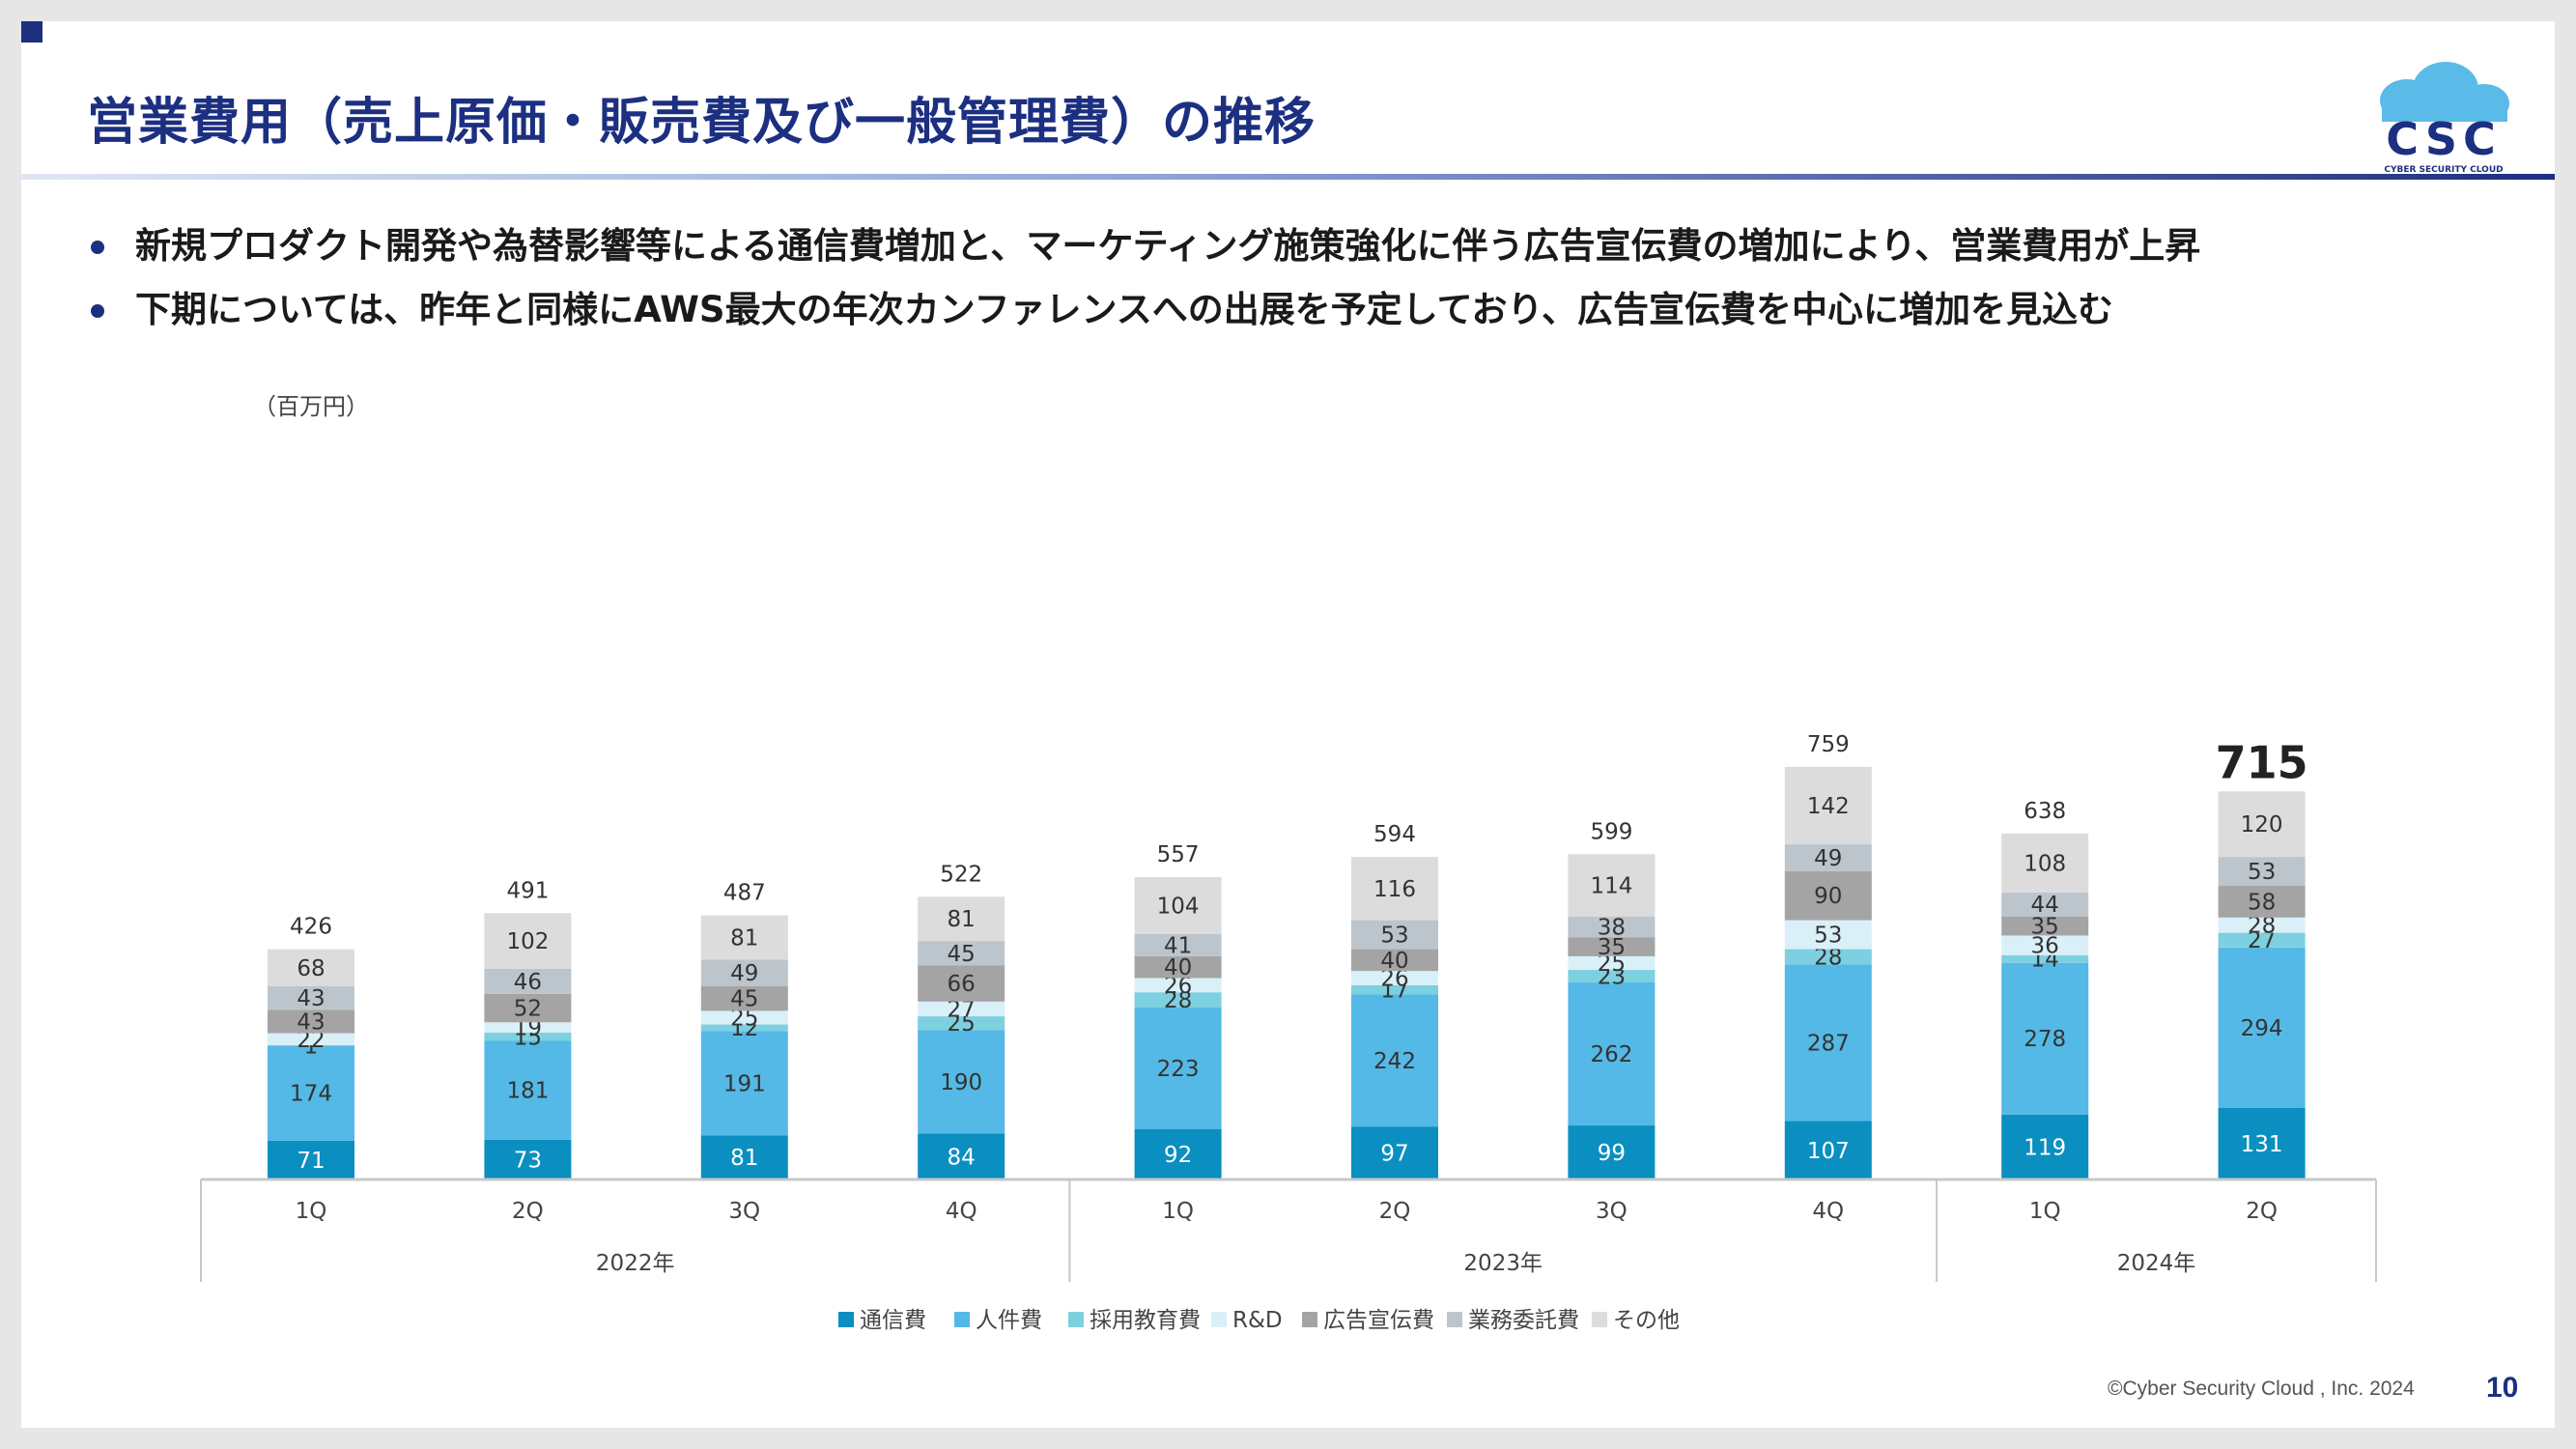  I want to click on logo-text: CSC, so click(2444, 139).